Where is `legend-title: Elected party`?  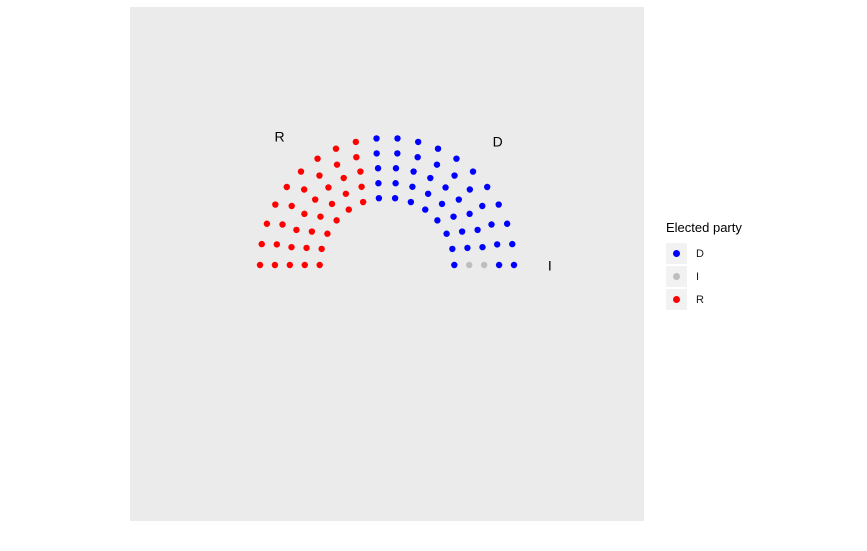 legend-title: Elected party is located at coordinates (704, 227).